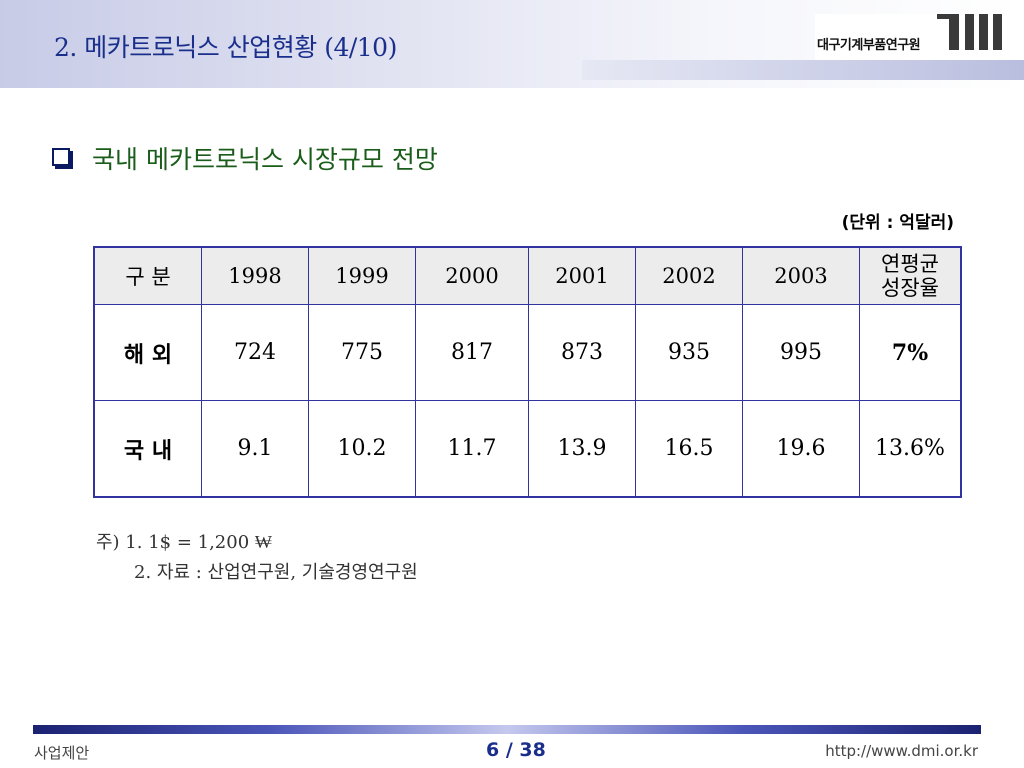 The height and width of the screenshot is (768, 1024). I want to click on logo-text: 대구기계부품연구원, so click(869, 45).